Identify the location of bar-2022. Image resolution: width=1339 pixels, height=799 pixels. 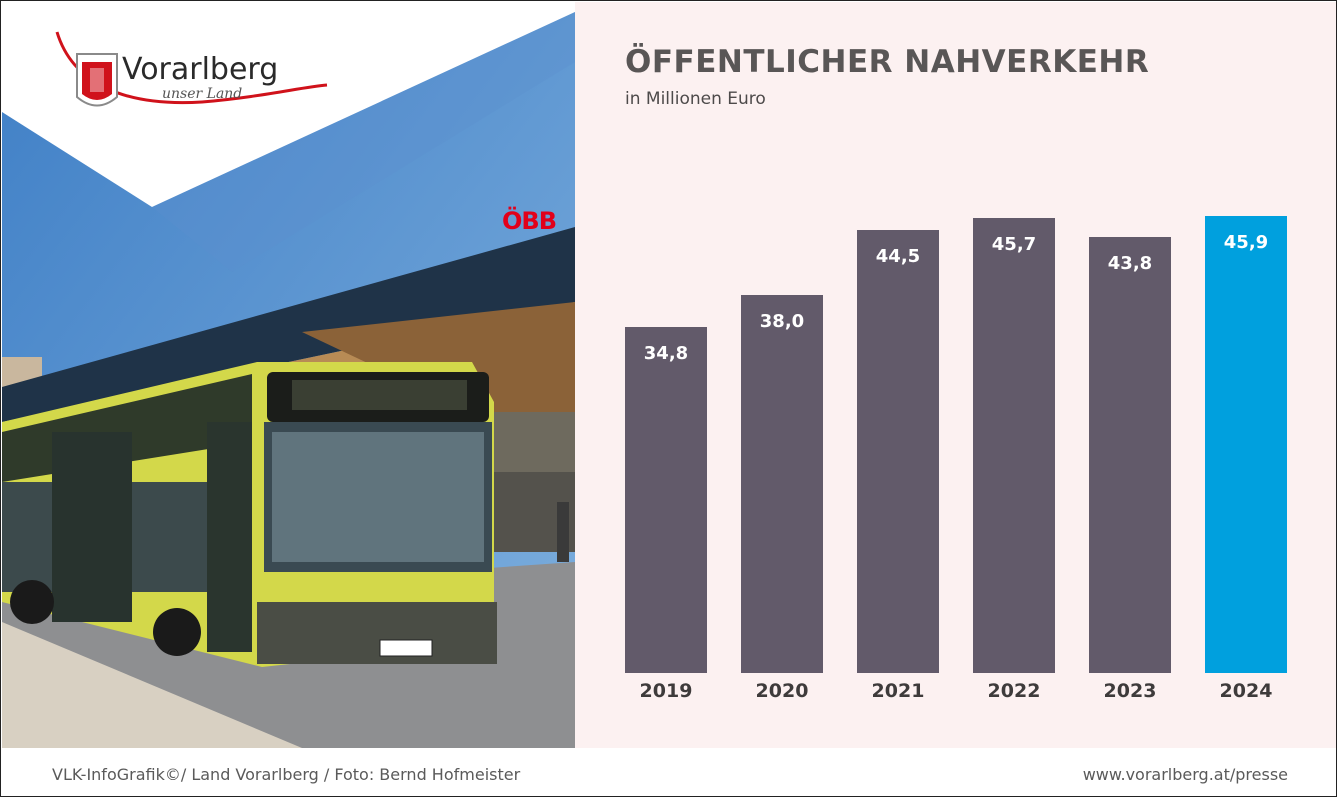
(1014, 445).